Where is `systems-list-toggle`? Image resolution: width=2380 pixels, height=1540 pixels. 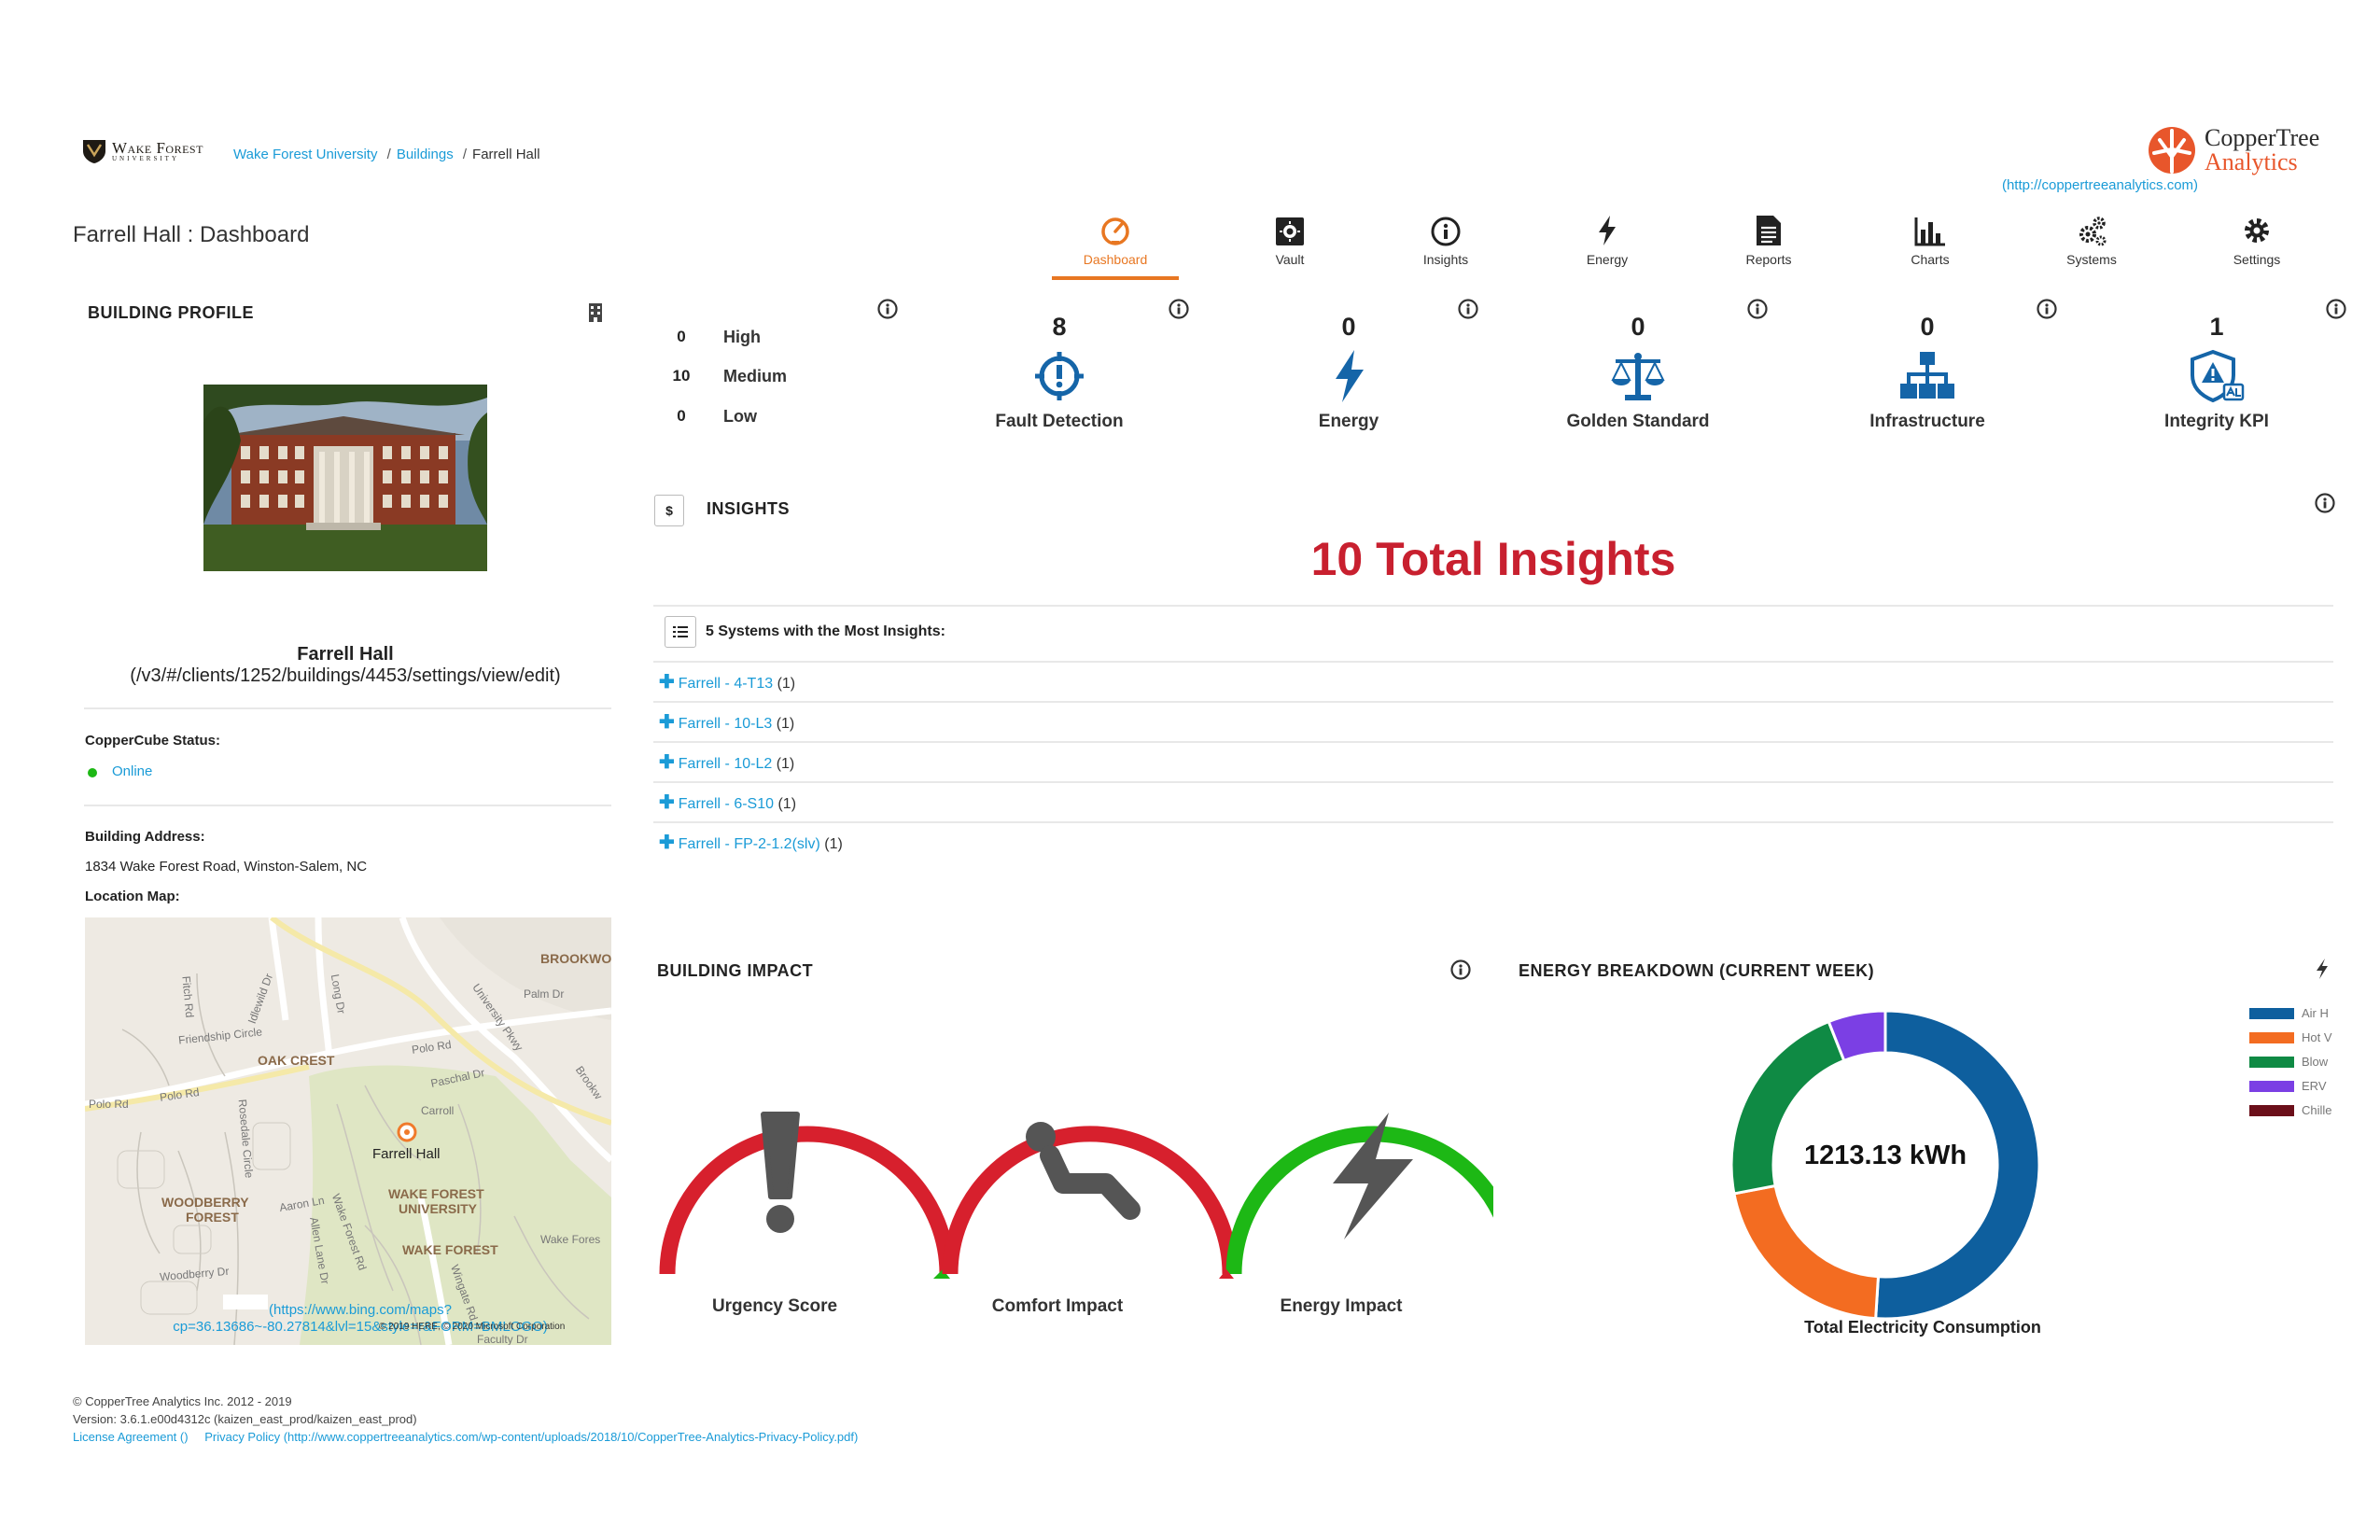
systems-list-toggle is located at coordinates (680, 632).